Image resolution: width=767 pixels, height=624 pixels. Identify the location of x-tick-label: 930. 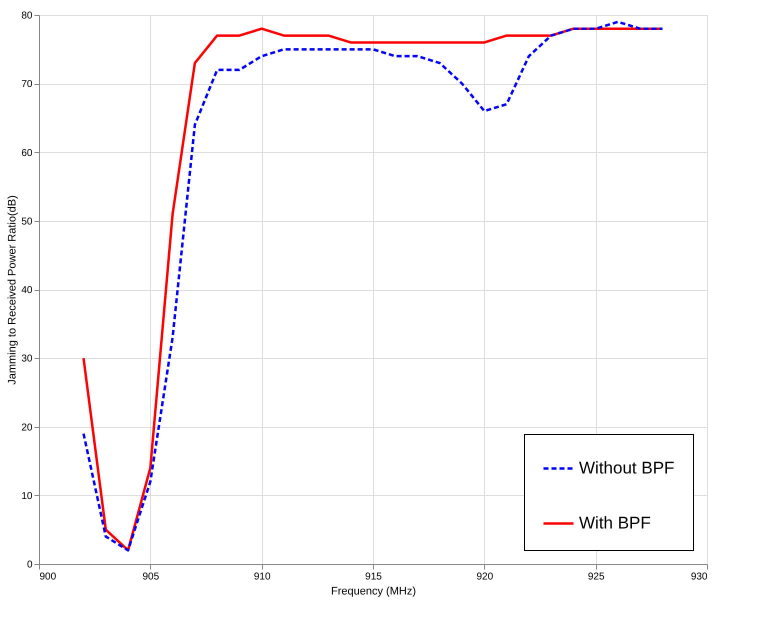
(699, 577).